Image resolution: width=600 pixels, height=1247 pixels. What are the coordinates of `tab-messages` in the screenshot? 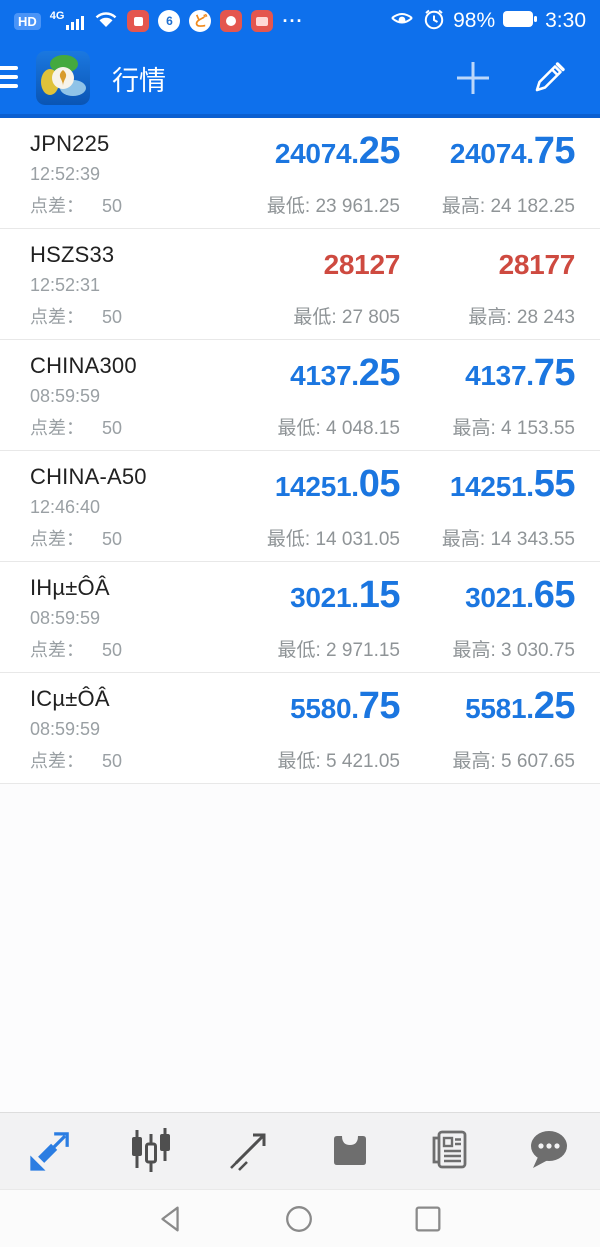 It's located at (548, 1151).